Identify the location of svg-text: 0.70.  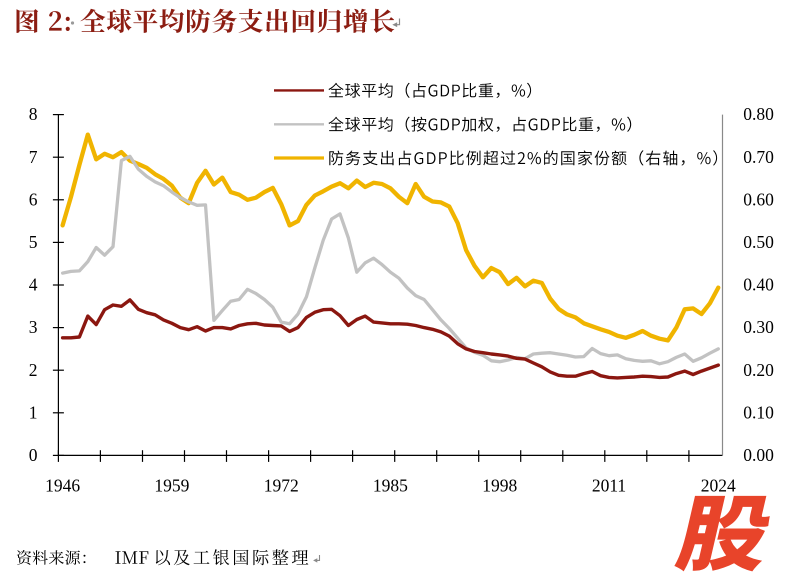
(758, 157).